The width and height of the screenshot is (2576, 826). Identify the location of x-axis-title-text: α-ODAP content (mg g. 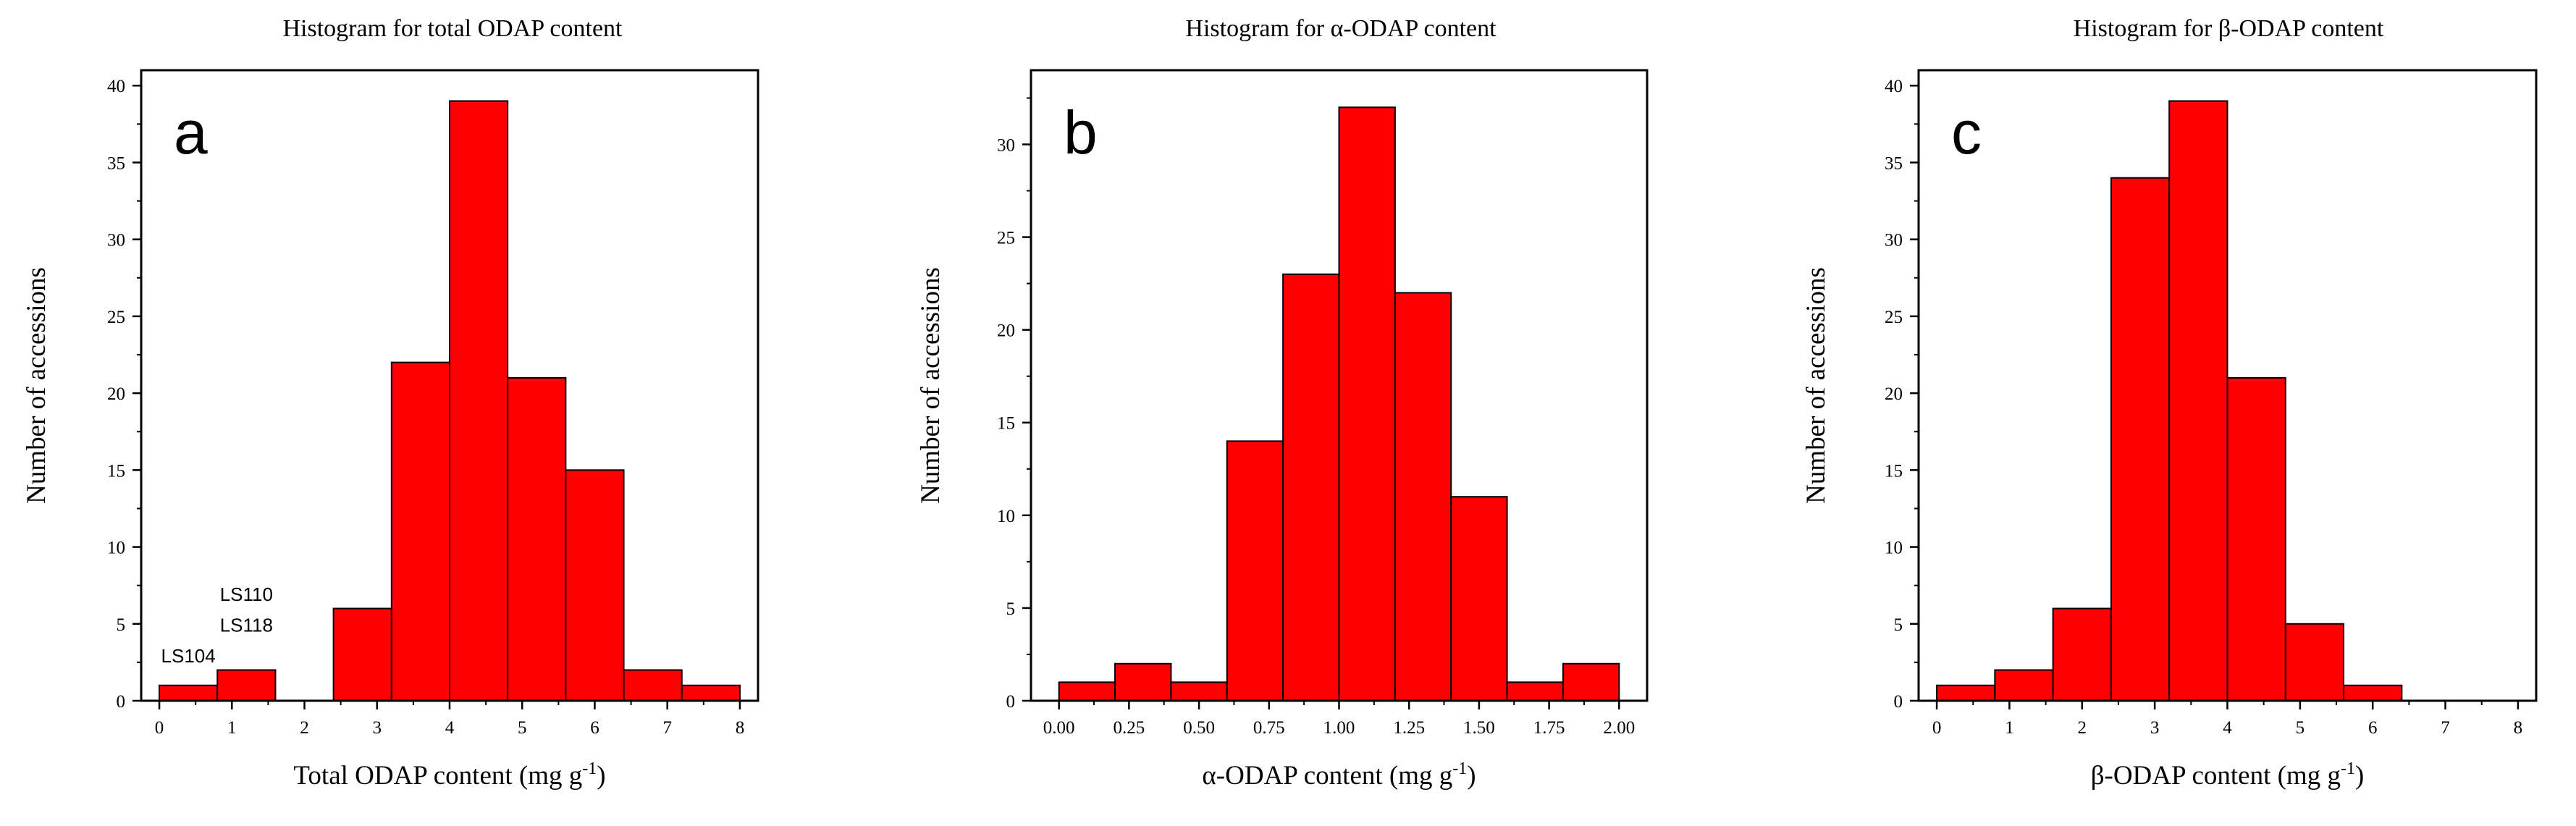
(1327, 776).